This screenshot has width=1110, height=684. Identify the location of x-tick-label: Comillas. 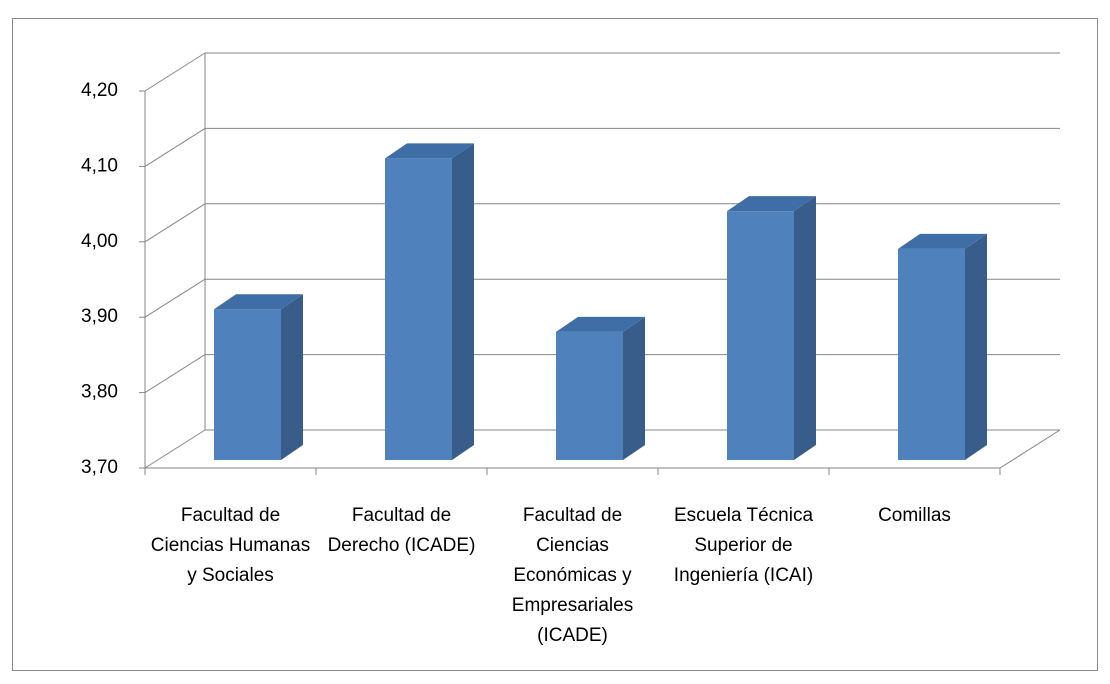
(914, 515).